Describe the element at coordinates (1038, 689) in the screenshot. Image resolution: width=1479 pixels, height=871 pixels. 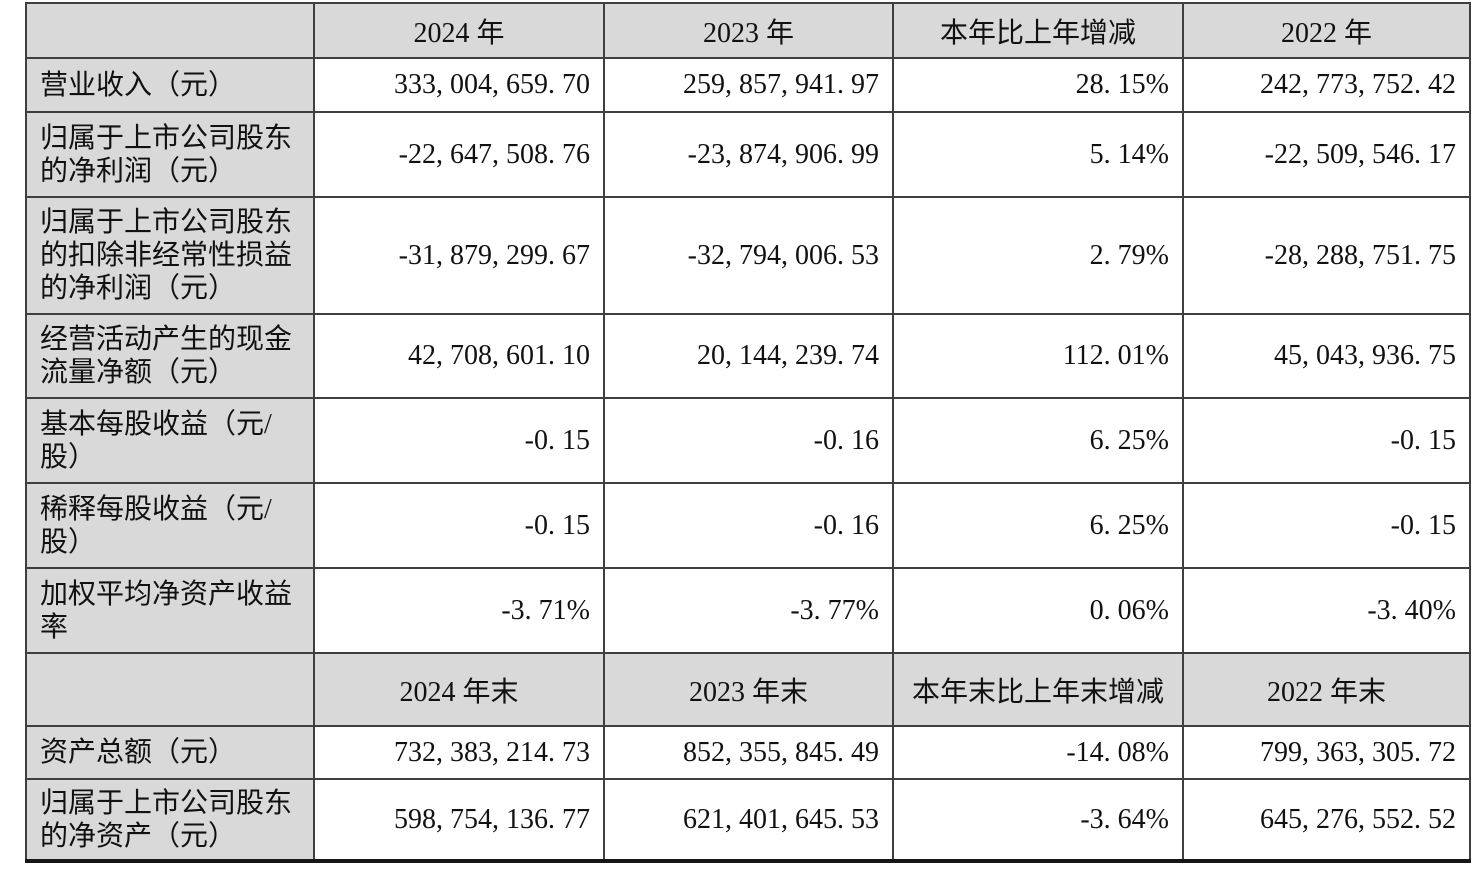
I see `col-header-year-end-change: 本年末比上年末增减` at that location.